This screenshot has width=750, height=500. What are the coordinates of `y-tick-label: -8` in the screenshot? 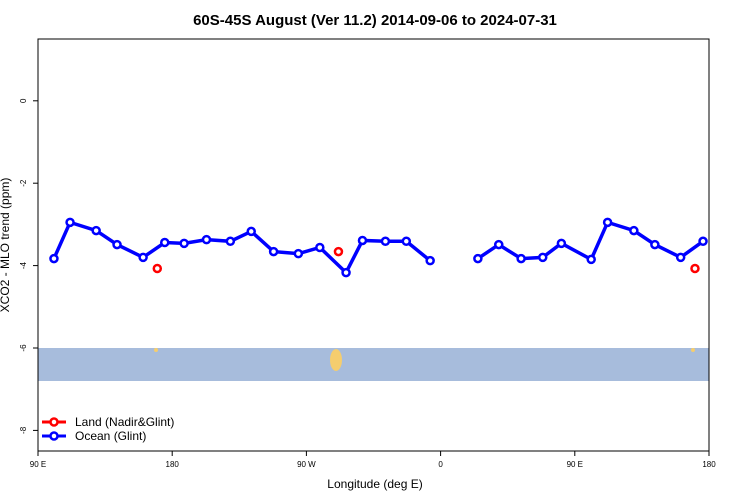 It's located at (23, 430).